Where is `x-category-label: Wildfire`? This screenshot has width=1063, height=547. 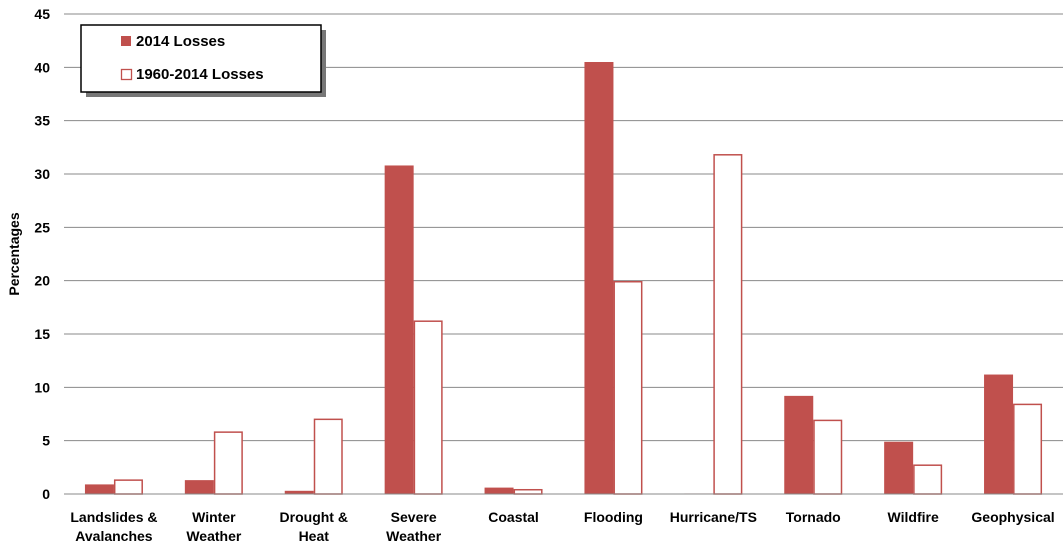
x-category-label: Wildfire is located at coordinates (913, 517).